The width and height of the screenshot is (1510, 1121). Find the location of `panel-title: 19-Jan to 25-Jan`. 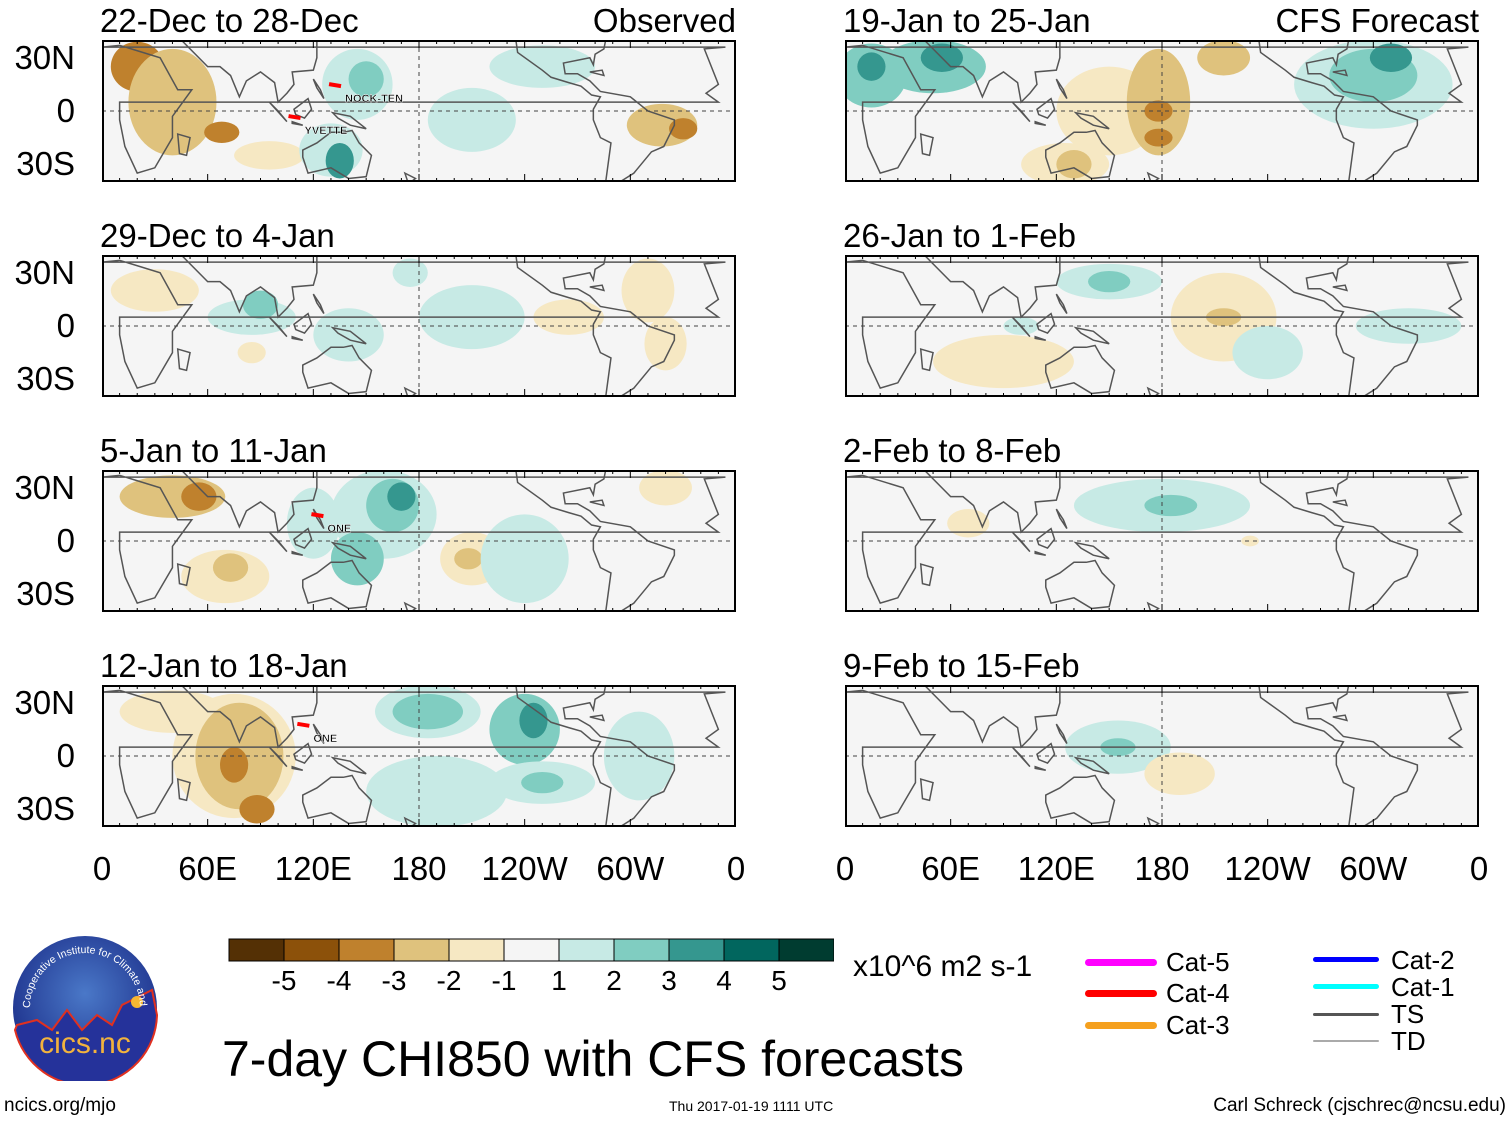

panel-title: 19-Jan to 25-Jan is located at coordinates (967, 20).